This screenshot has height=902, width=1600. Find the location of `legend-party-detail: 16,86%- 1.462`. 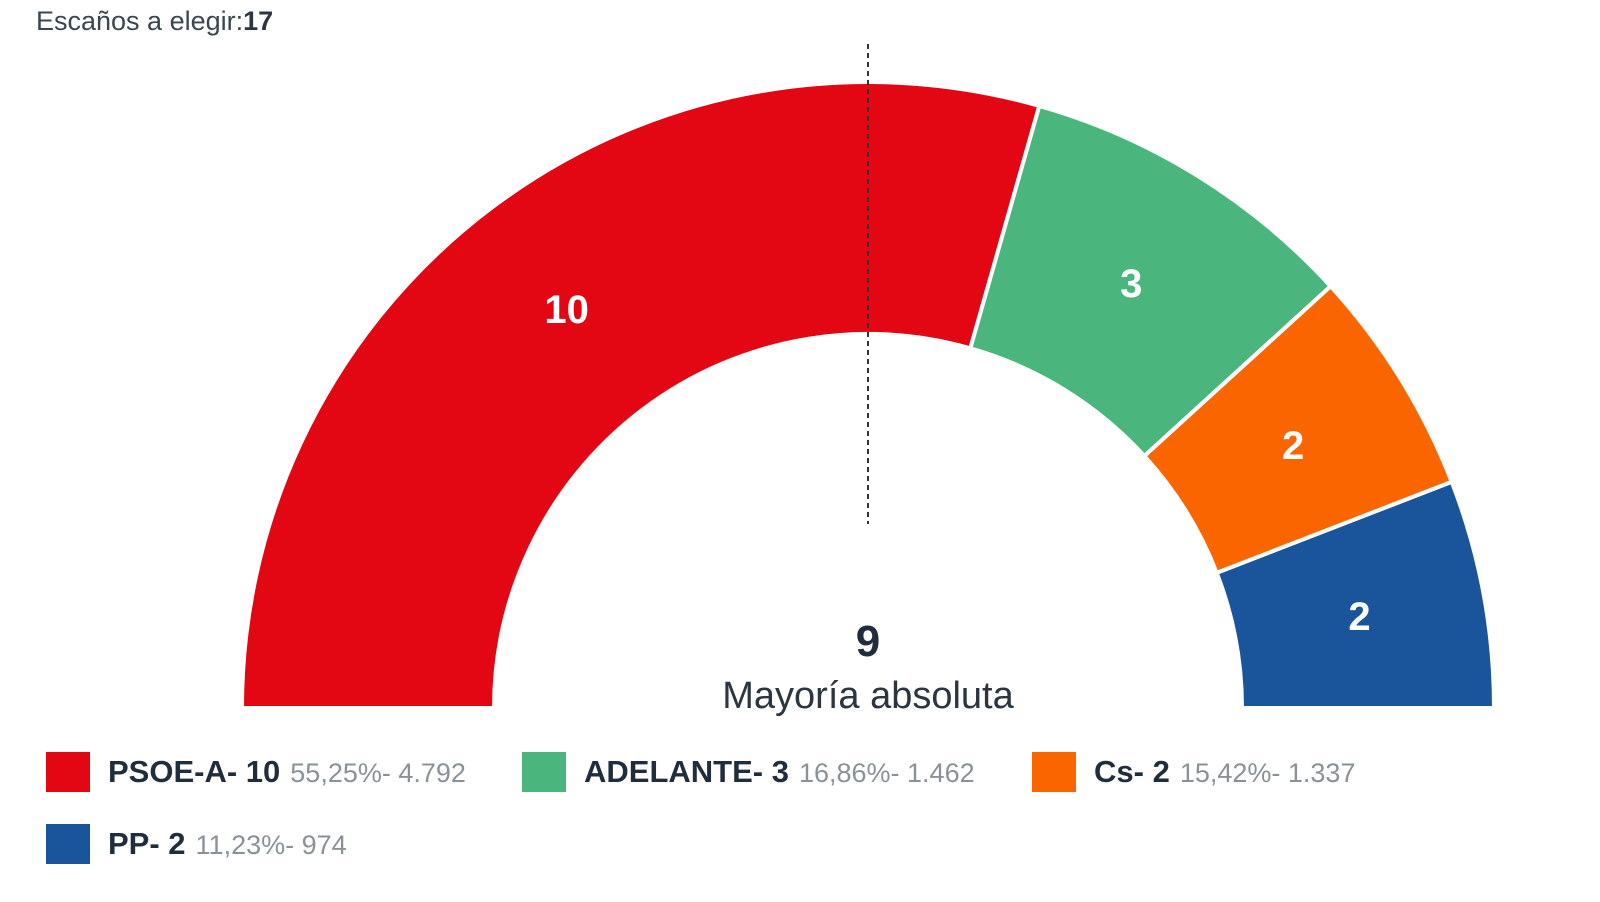

legend-party-detail: 16,86%- 1.462 is located at coordinates (886, 773).